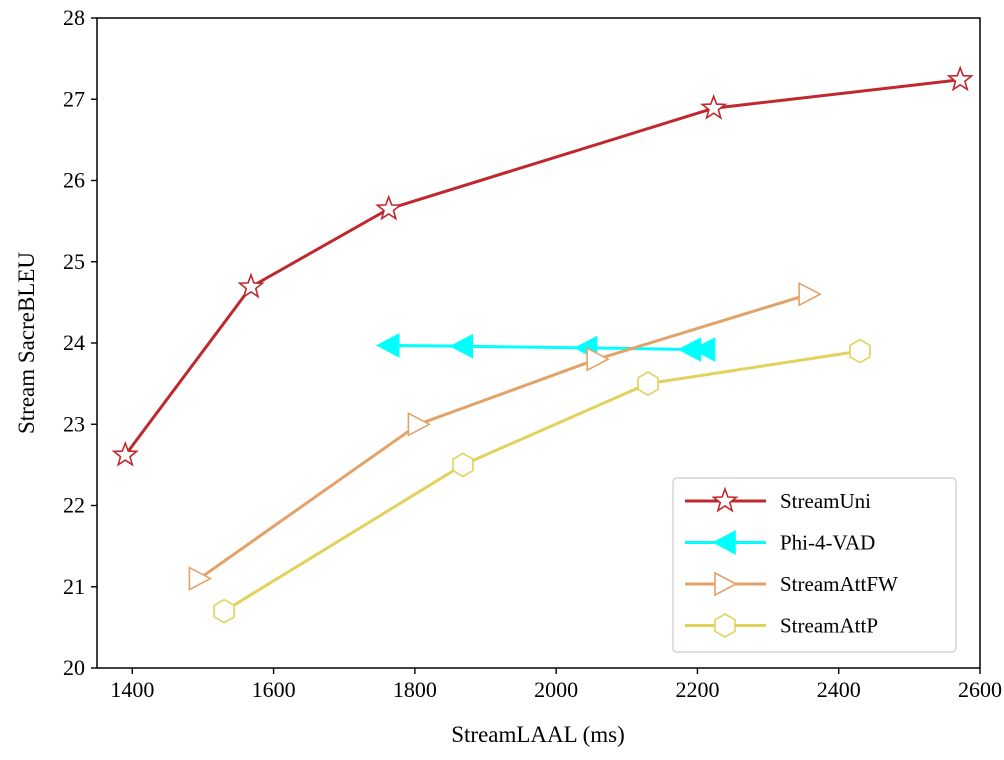  Describe the element at coordinates (538, 734) in the screenshot. I see `x-axis-label: StreamLAAL (ms)` at that location.